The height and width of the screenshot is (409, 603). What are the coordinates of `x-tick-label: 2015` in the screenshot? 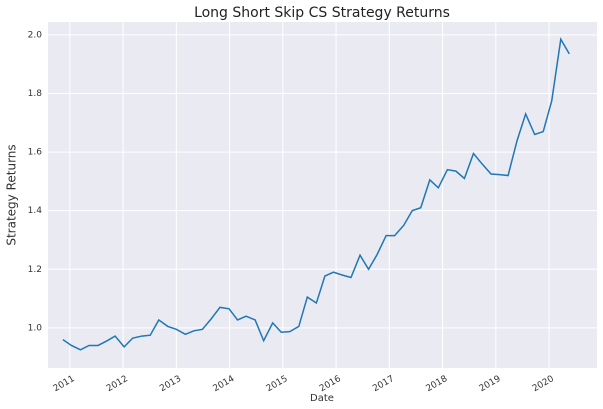 It's located at (277, 384).